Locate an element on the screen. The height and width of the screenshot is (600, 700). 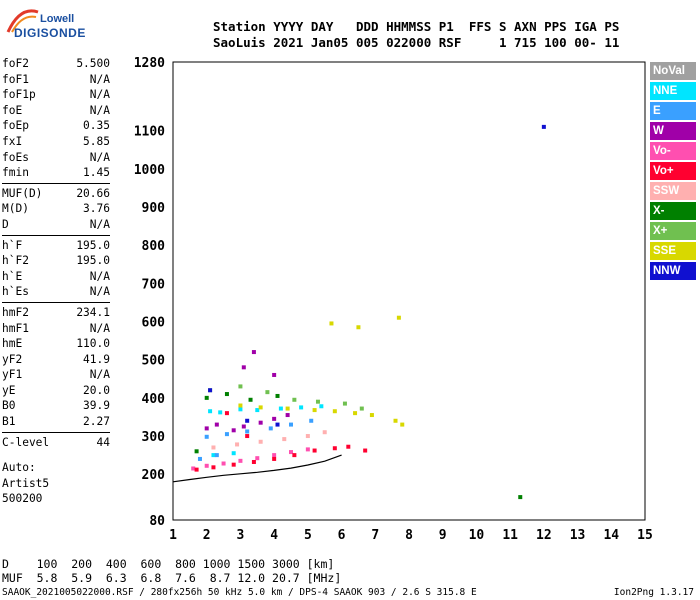
logo-mark is located at coordinates (22, 21).